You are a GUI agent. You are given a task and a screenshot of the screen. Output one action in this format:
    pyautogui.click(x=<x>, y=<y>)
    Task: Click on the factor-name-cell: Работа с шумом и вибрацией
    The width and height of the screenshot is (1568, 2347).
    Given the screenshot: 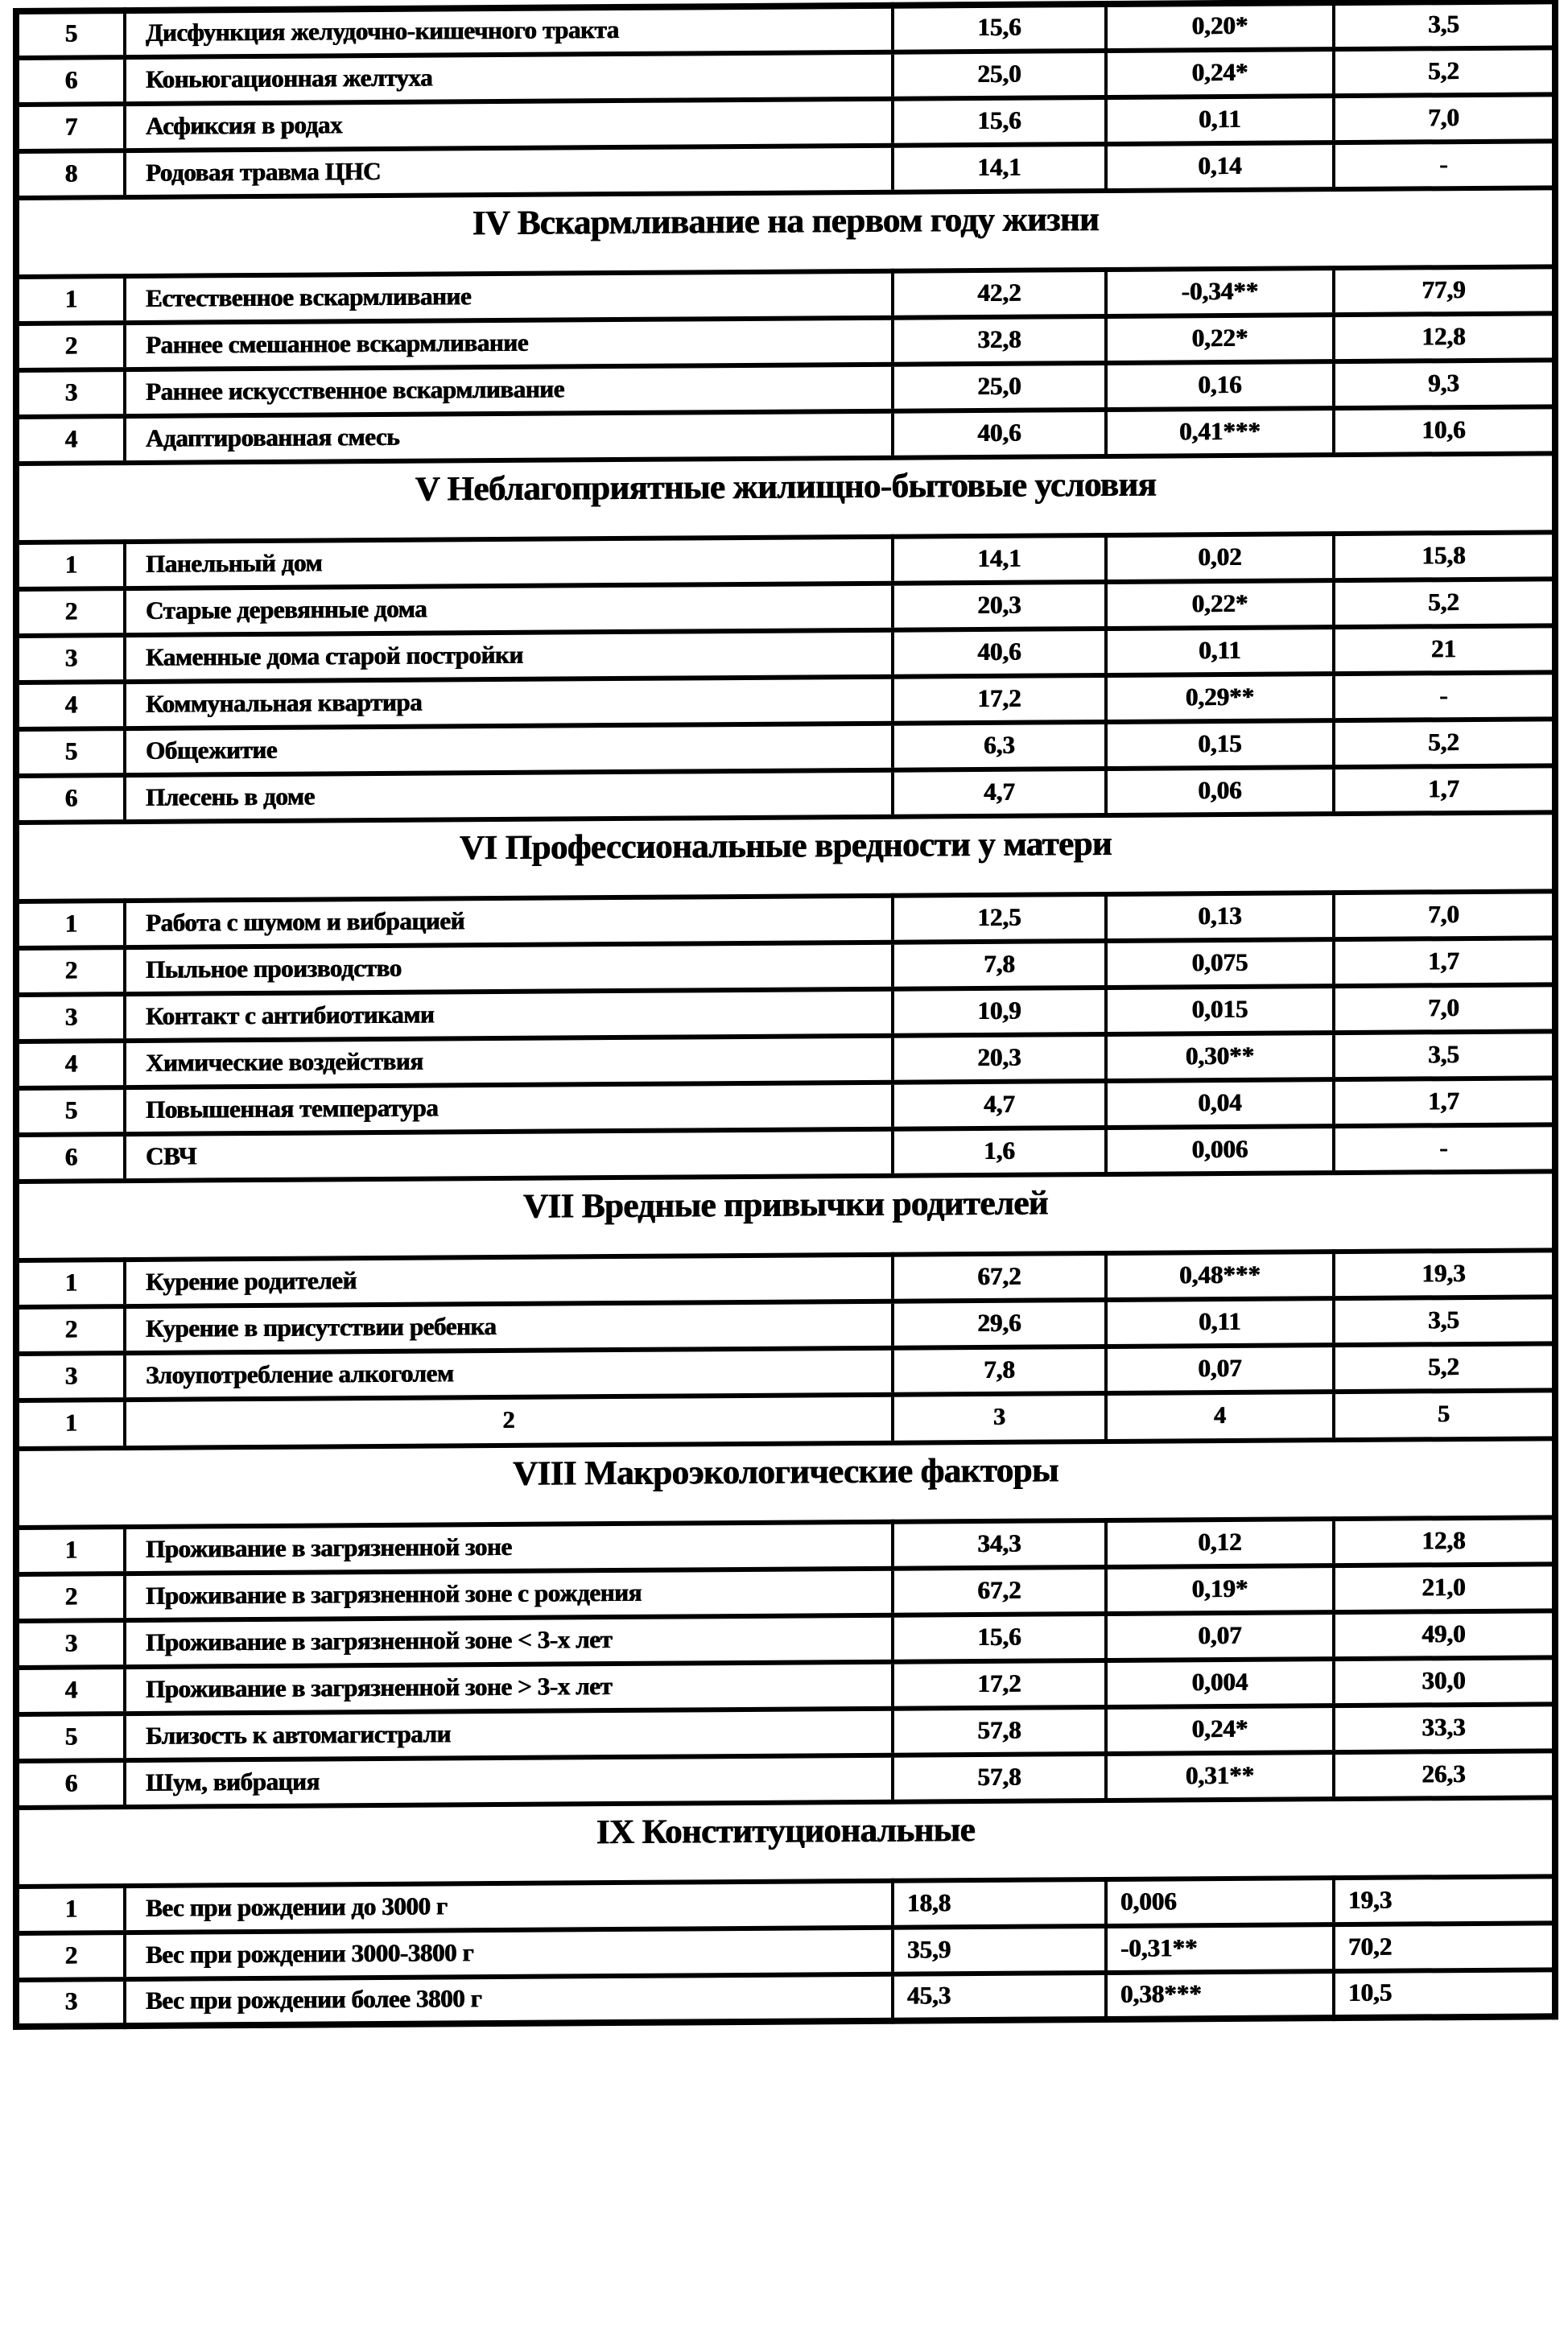 What is the action you would take?
    pyautogui.click(x=509, y=921)
    